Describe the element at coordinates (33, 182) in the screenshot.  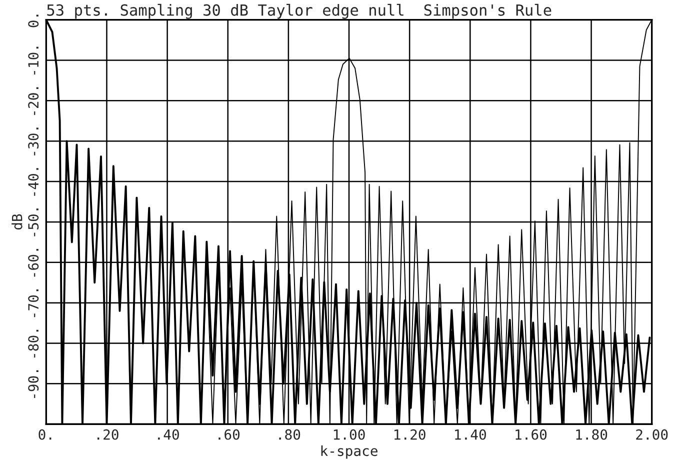
I see `y-tick-label: -40.` at that location.